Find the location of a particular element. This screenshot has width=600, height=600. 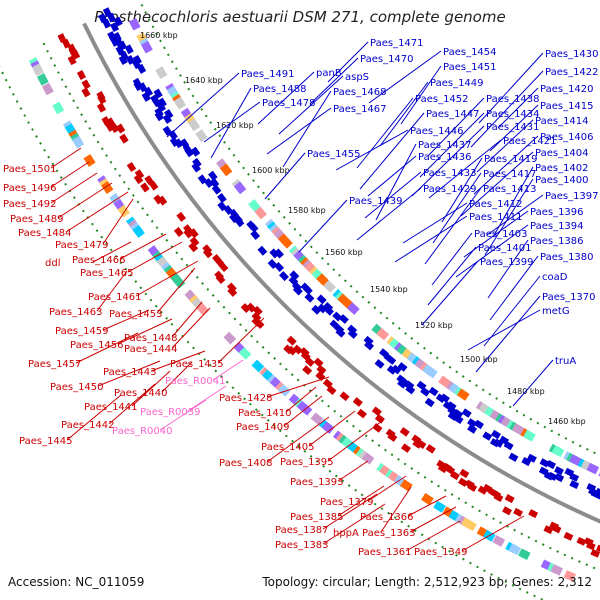

gene-label: Paes_1465 is located at coordinates (107, 273).